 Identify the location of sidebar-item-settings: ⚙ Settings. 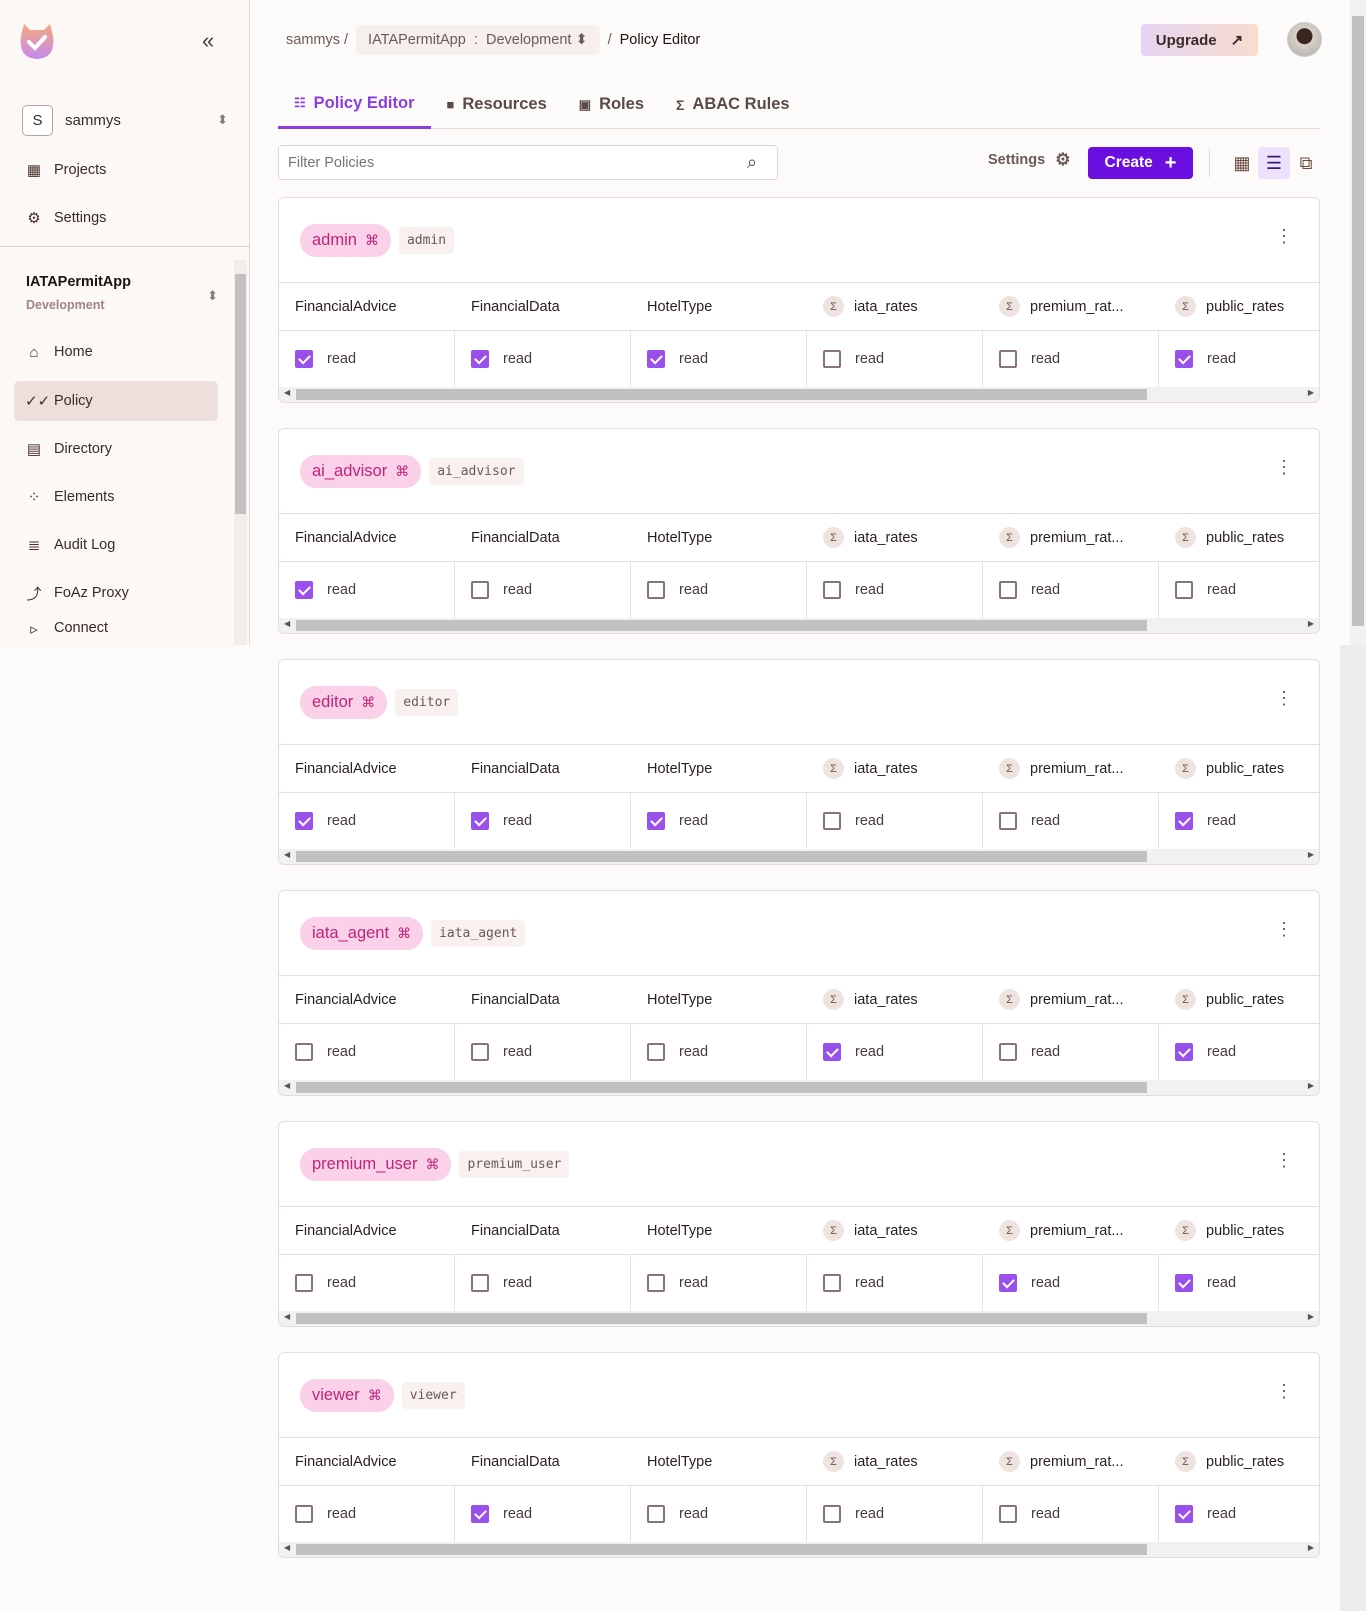
(116, 218).